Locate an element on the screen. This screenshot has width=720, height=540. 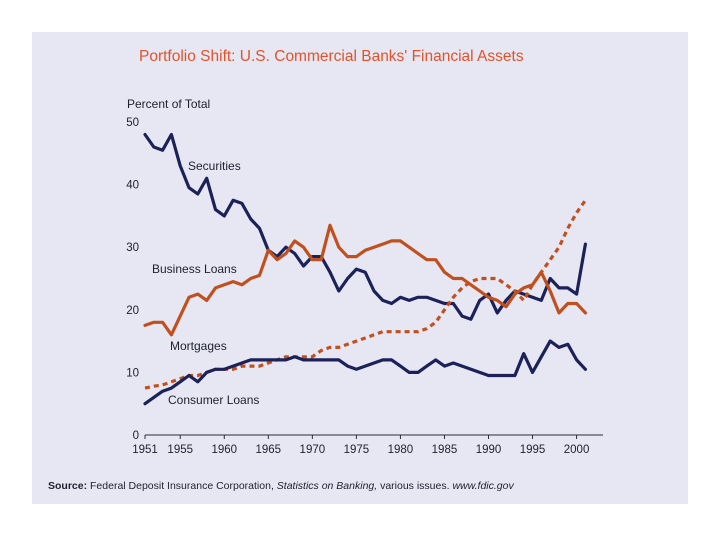
y-tick-label: 20 is located at coordinates (132, 311).